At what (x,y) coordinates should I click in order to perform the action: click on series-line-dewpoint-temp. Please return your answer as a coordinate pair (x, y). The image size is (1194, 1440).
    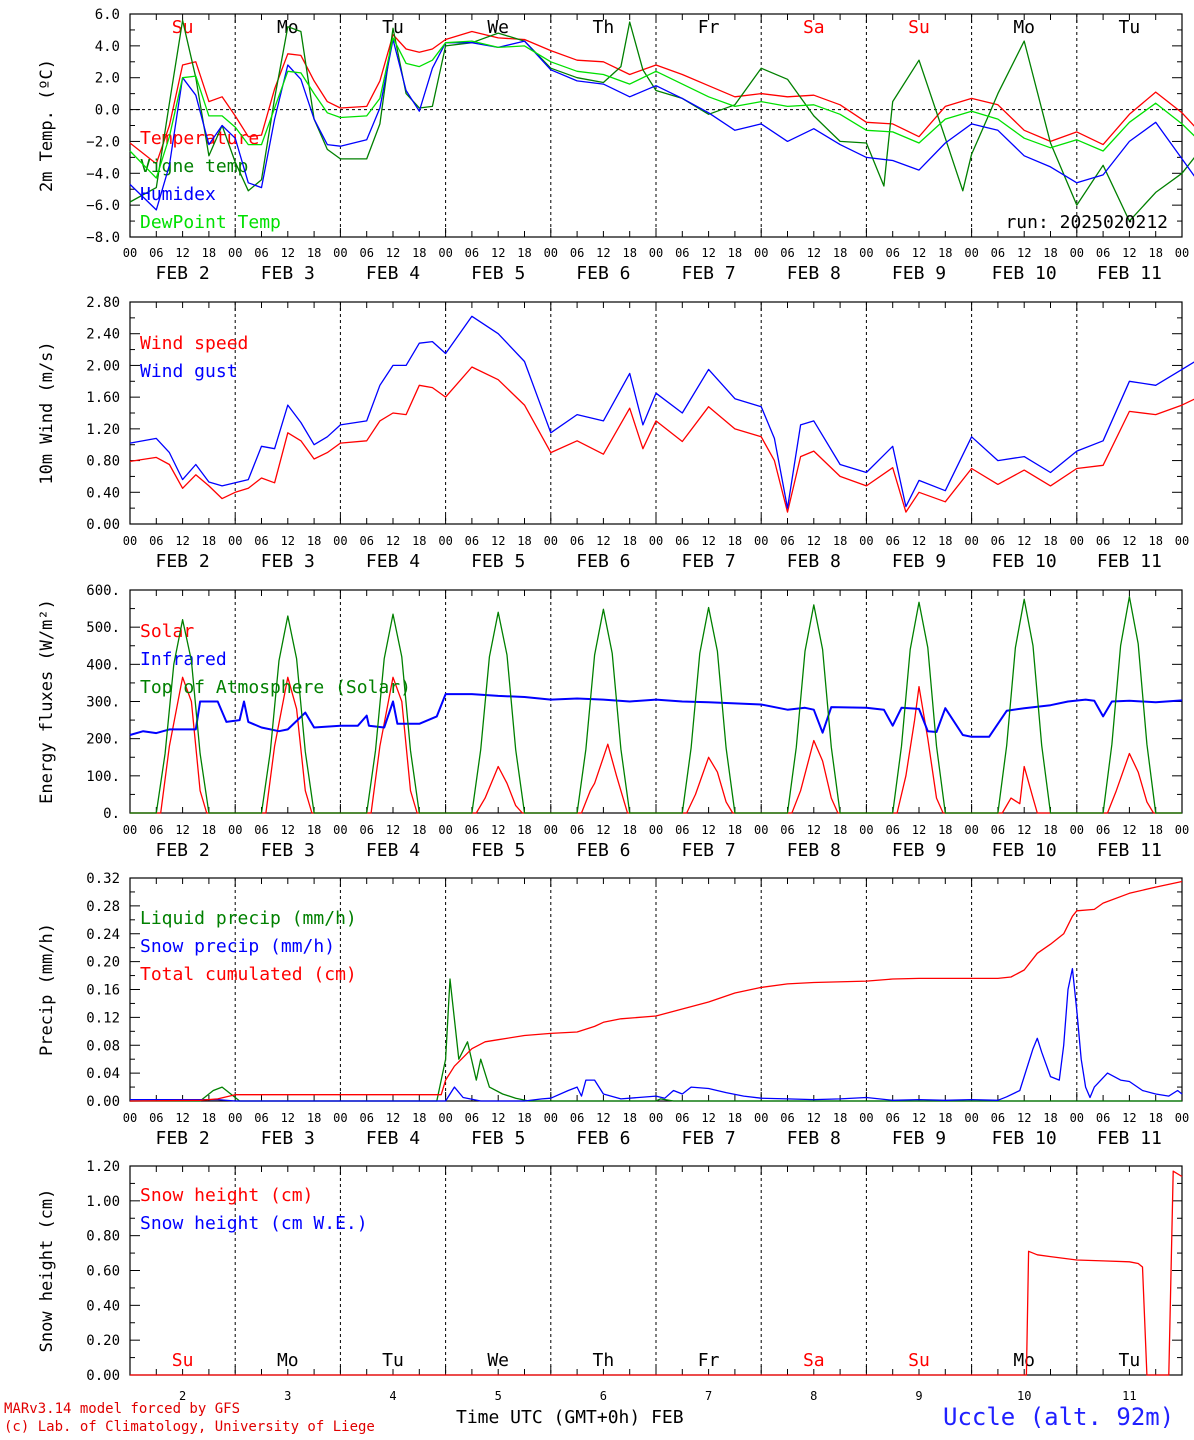
    Looking at the image, I should click on (661, 108).